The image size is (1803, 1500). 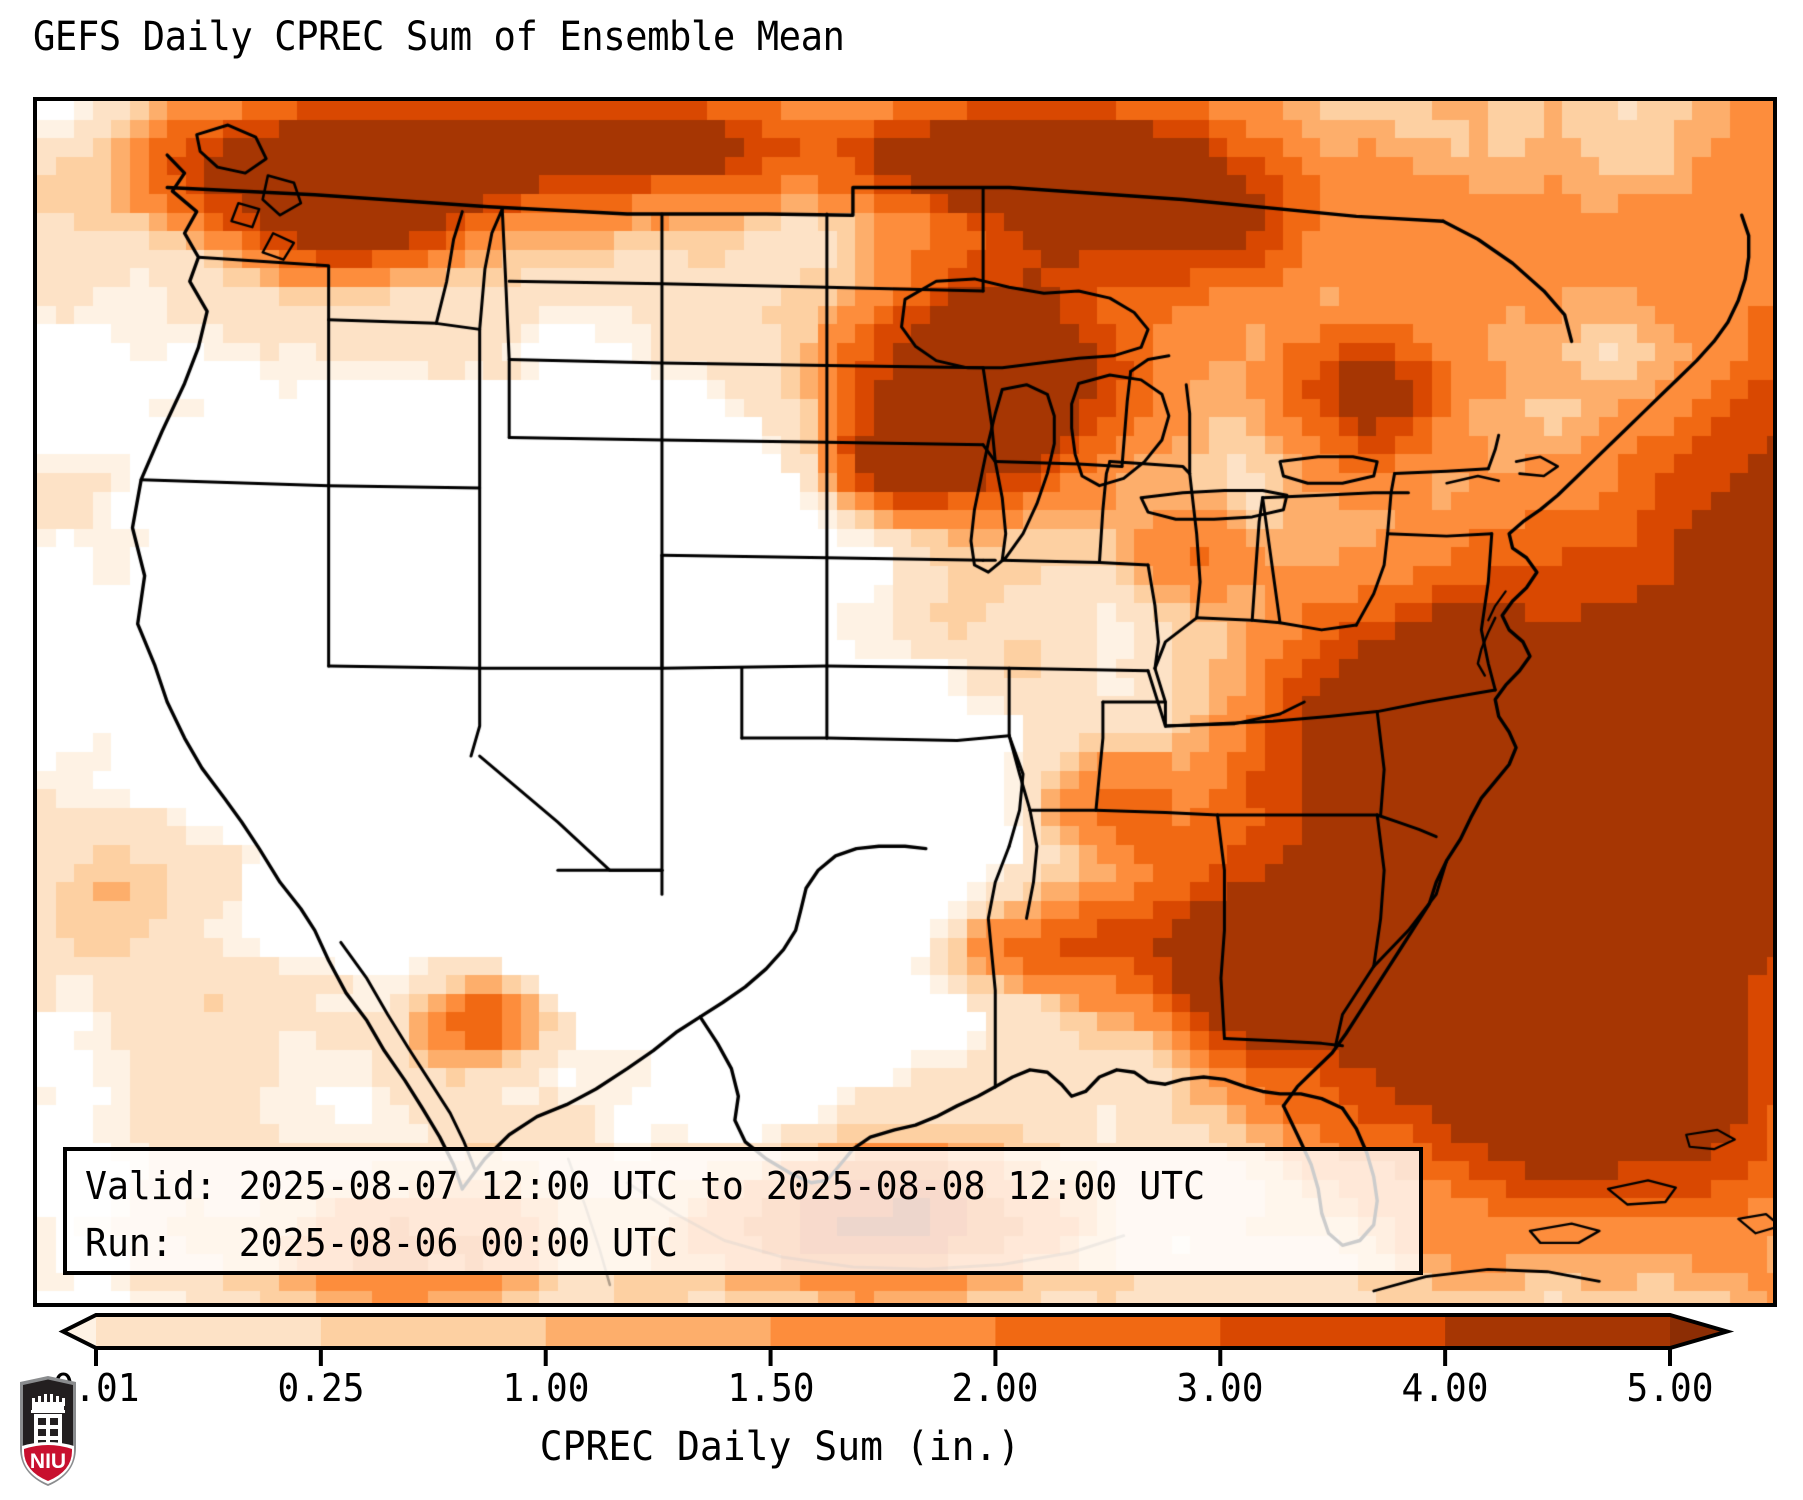 I want to click on colorbar-tick-0p25: 0.25, so click(x=321, y=1388).